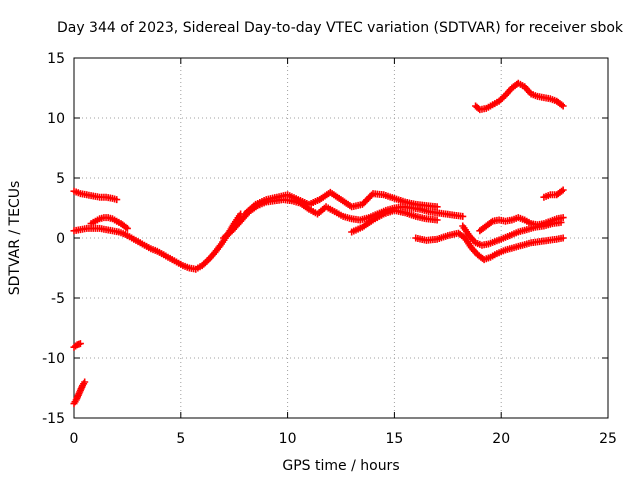 This screenshot has width=640, height=480. Describe the element at coordinates (501, 439) in the screenshot. I see `x-tick-label: 20` at that location.